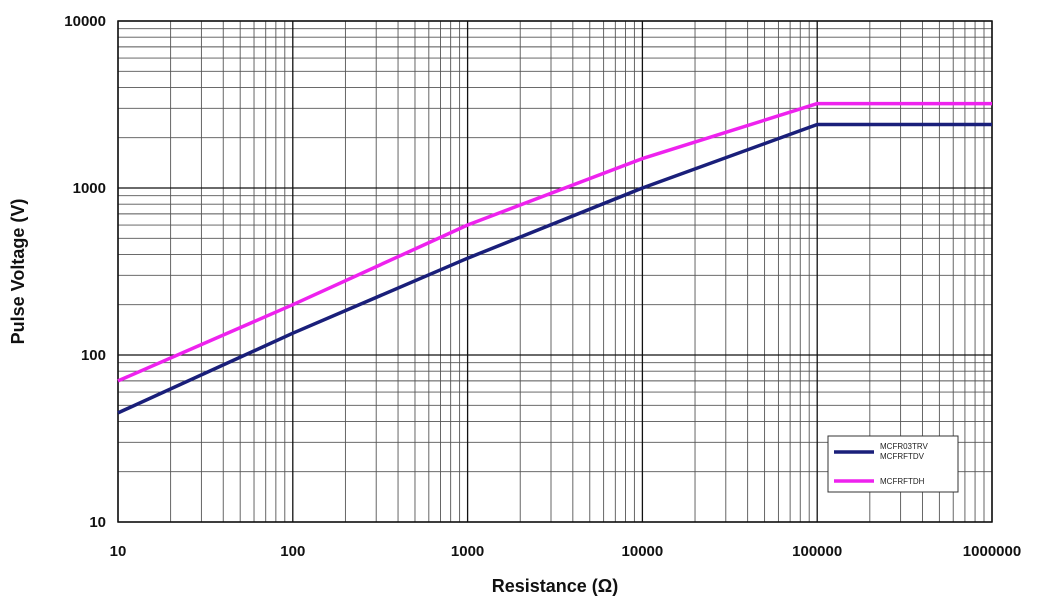 The width and height of the screenshot is (1038, 603). Describe the element at coordinates (555, 586) in the screenshot. I see `x-axis-title: Resistance (Ω)` at that location.